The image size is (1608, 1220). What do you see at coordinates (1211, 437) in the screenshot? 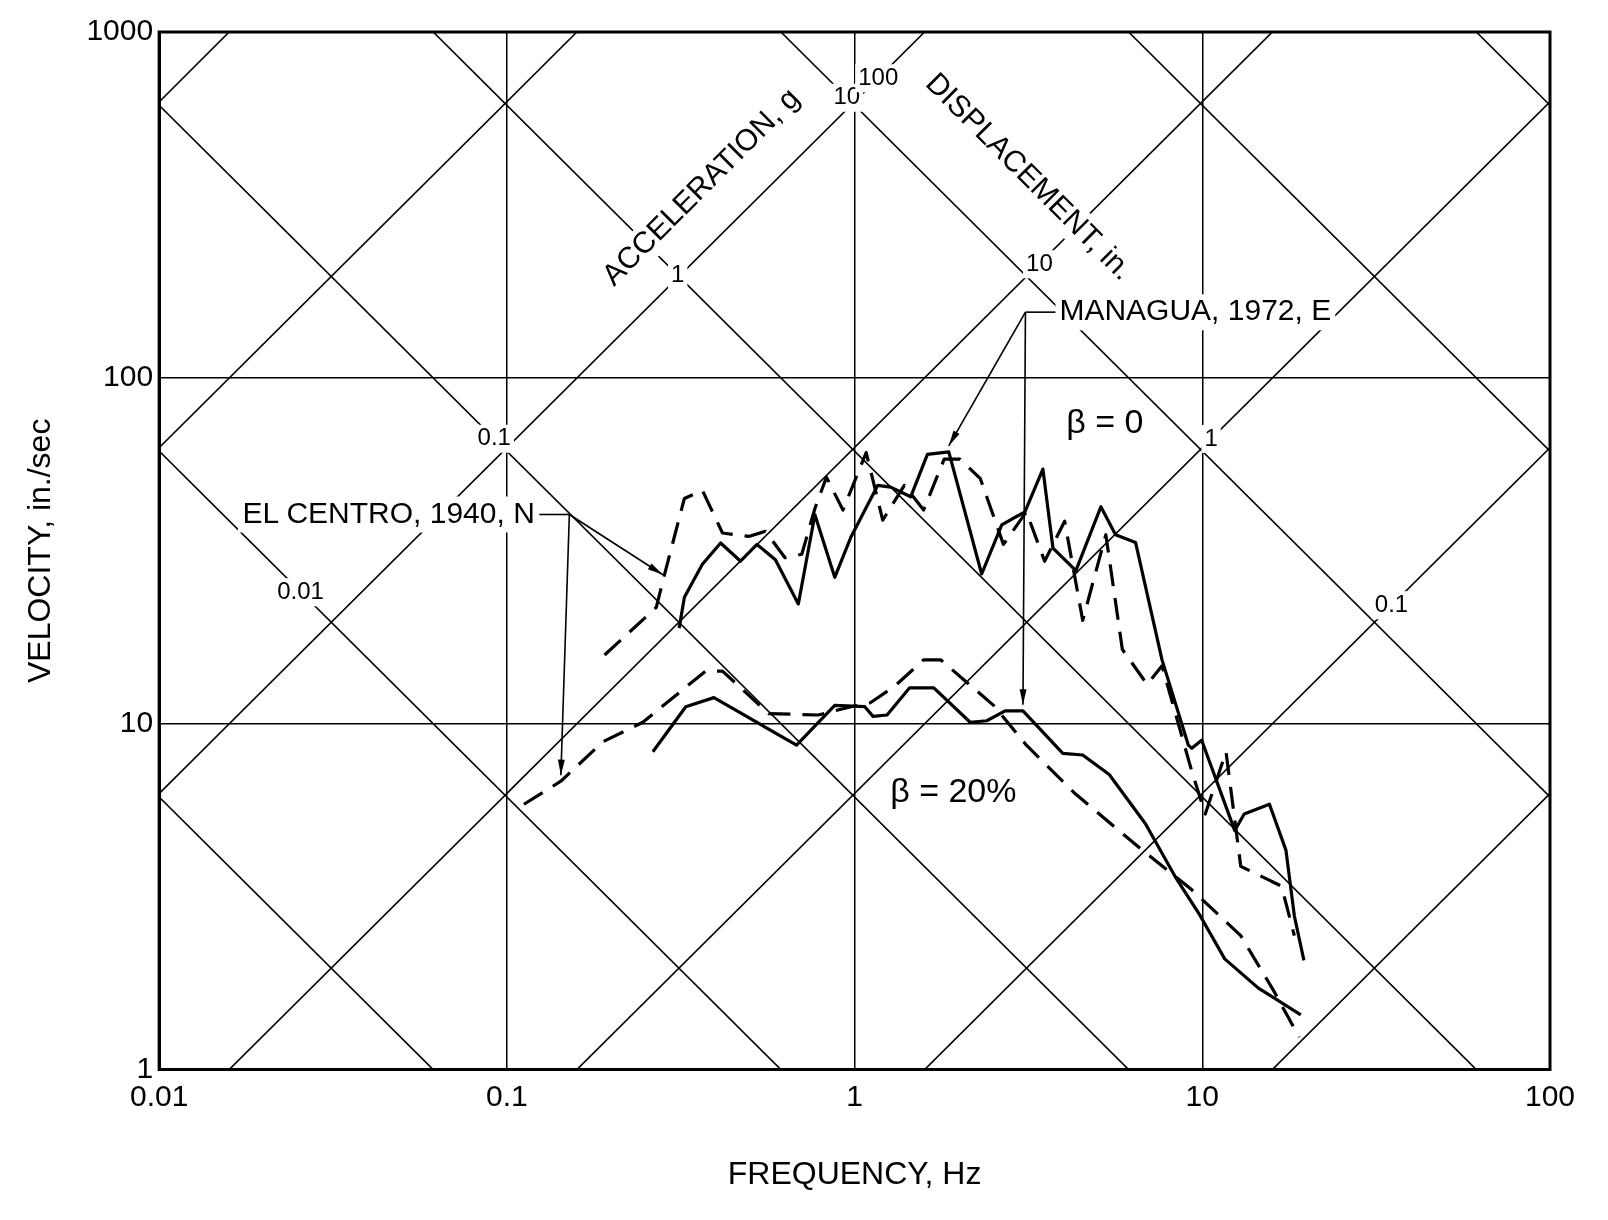
I see `annotation: 1` at bounding box center [1211, 437].